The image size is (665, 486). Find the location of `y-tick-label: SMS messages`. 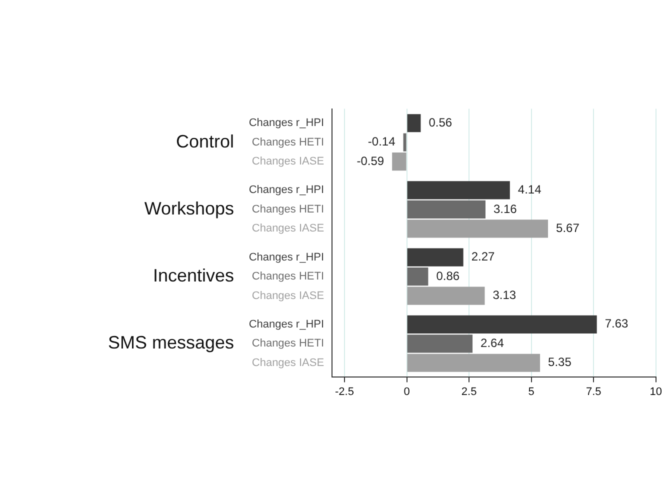

y-tick-label: SMS messages is located at coordinates (171, 342).